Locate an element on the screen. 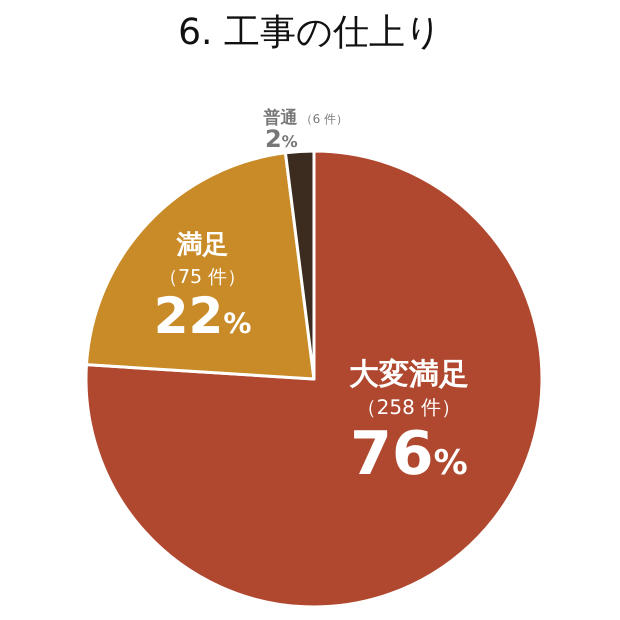 This screenshot has width=620, height=620. slice-label: 大変満足 is located at coordinates (408, 374).